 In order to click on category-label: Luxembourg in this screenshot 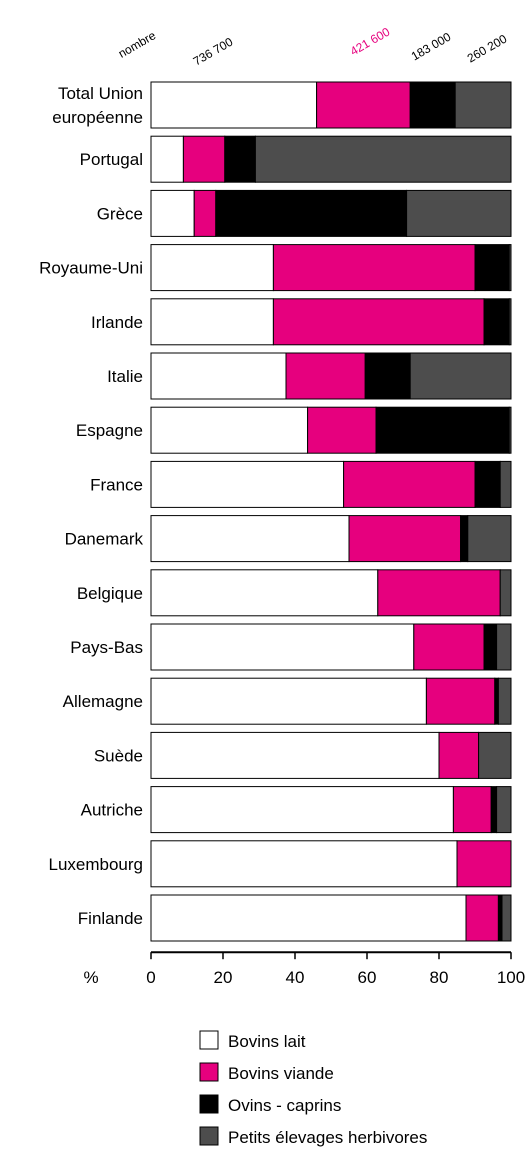, I will do `click(95, 864)`.